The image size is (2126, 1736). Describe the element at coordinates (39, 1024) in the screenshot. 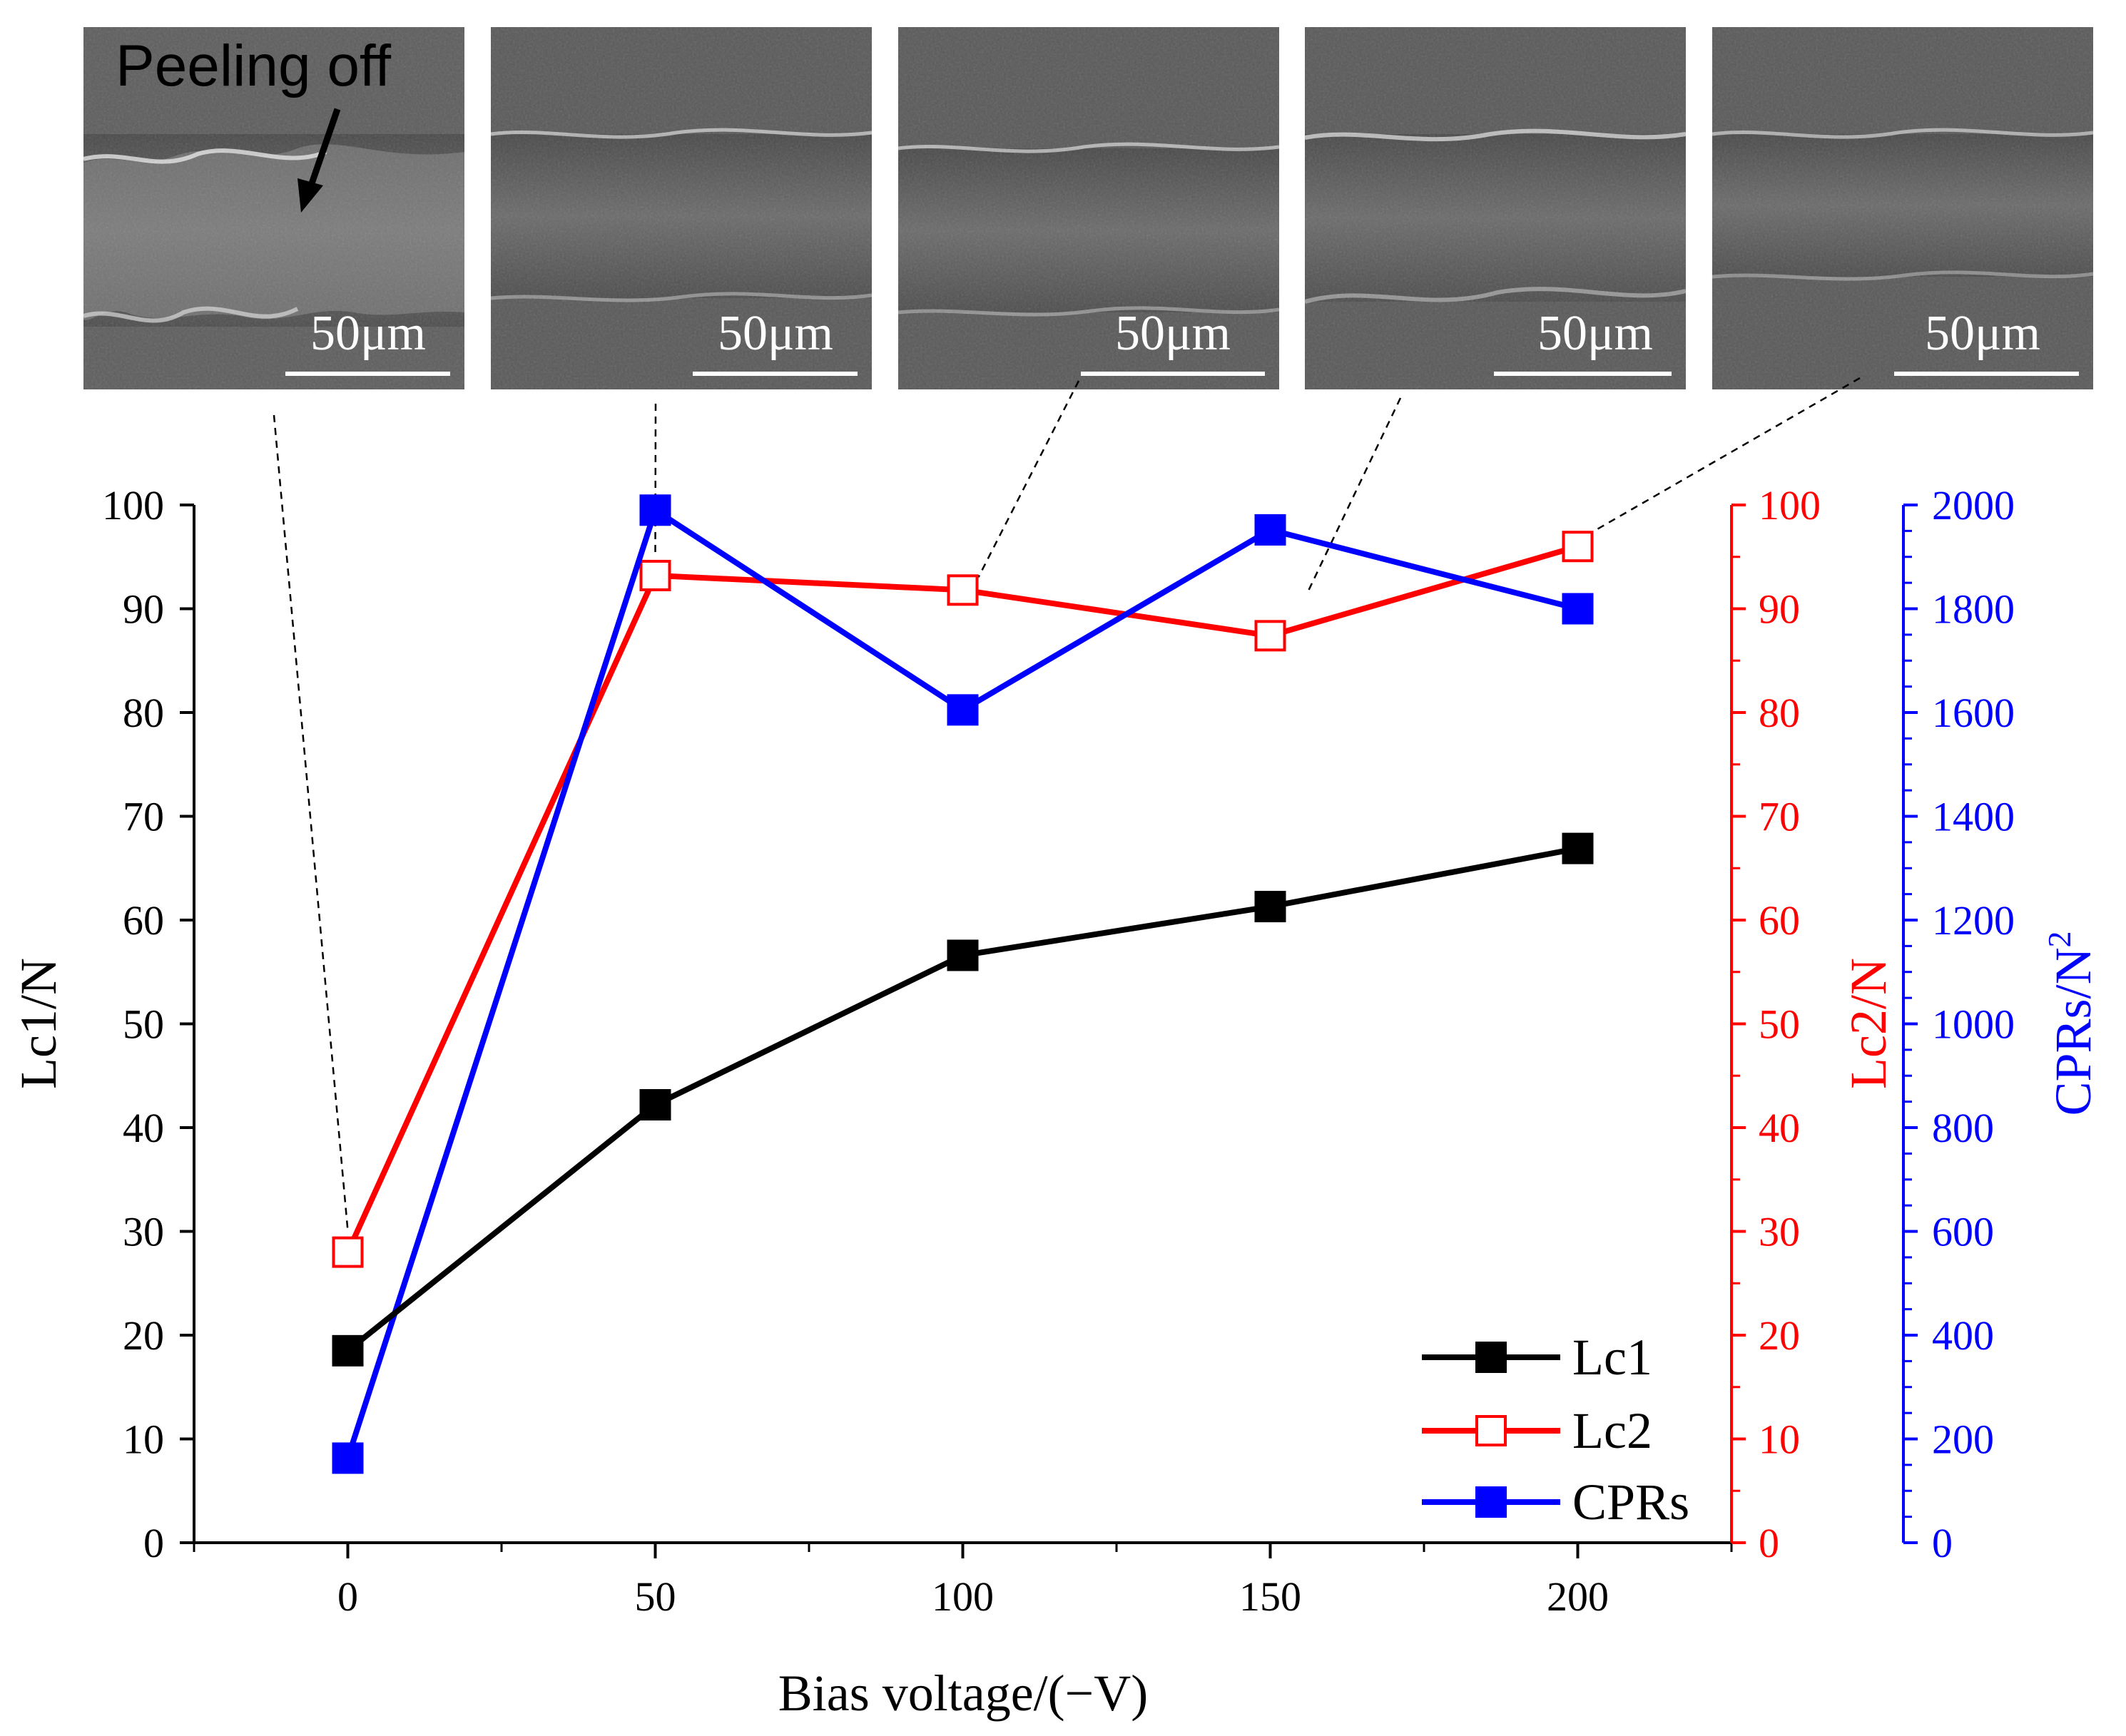

I see `left-y-axis-label: Lc1/N` at that location.